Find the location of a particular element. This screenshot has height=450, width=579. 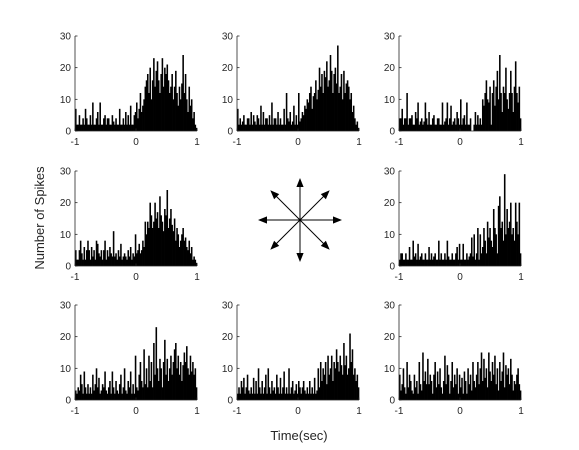

y-tick-label: 0 is located at coordinates (392, 267).